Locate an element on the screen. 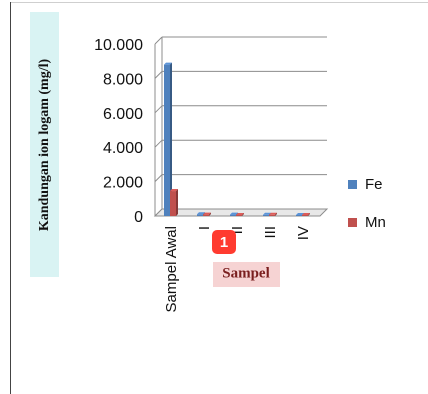 This screenshot has height=394, width=428. y-tick-label: 0 is located at coordinates (138, 217).